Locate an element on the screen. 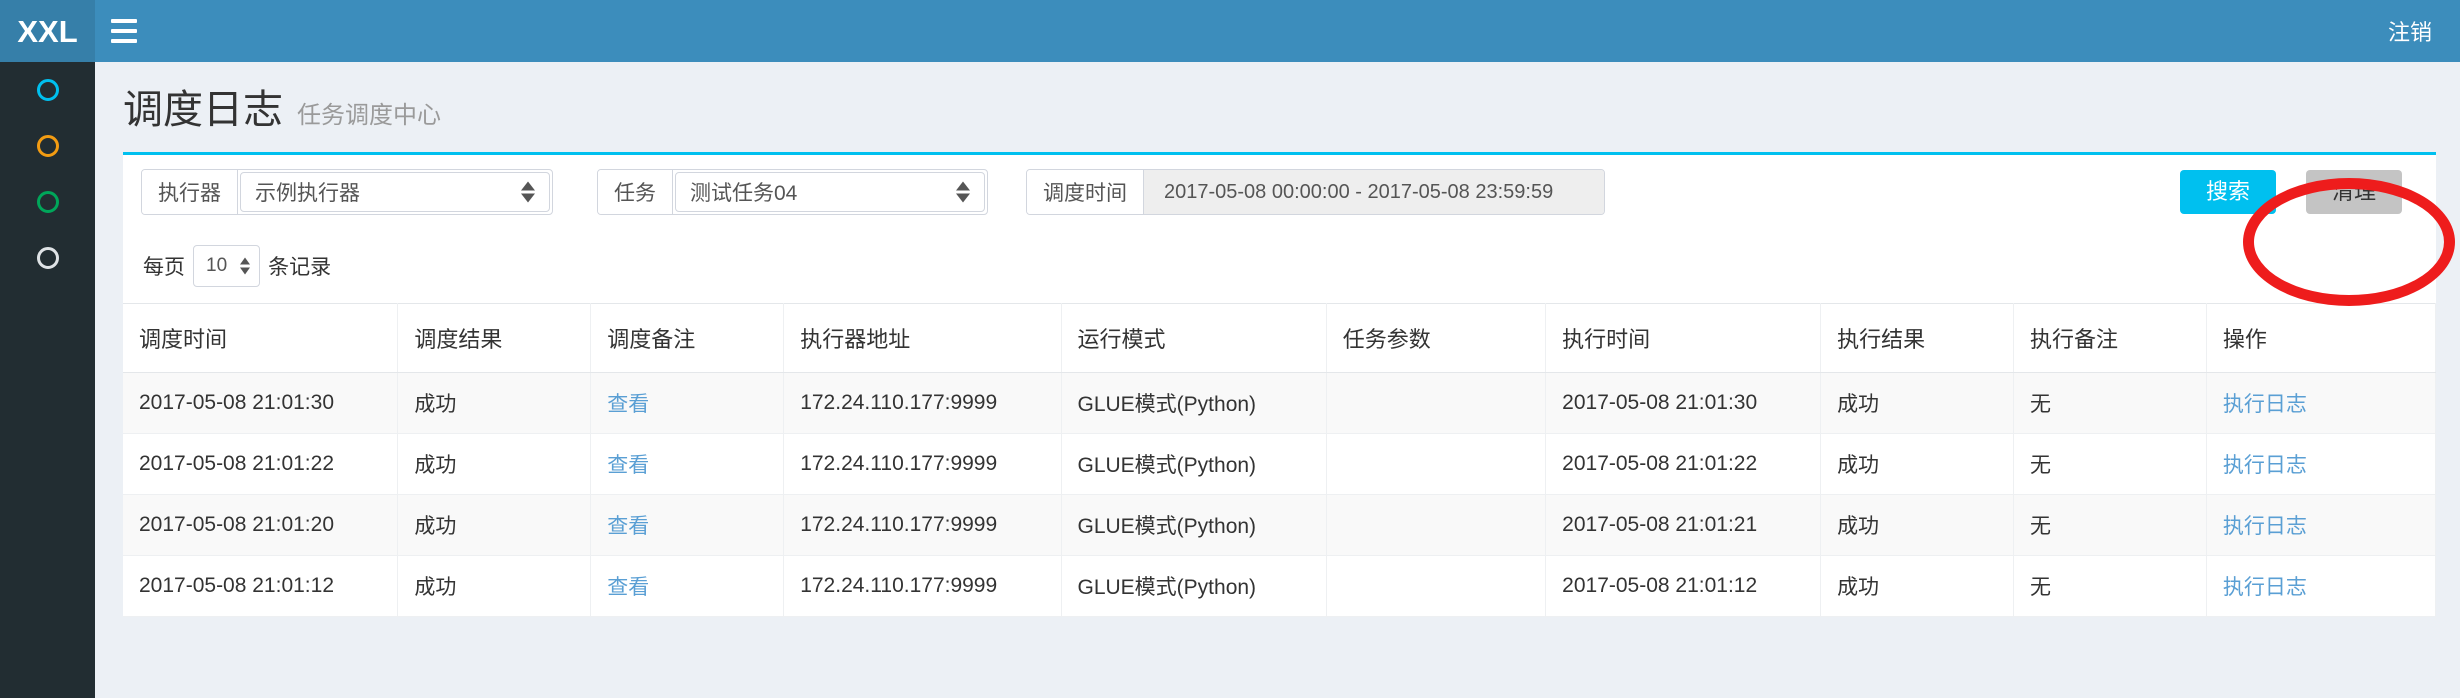 This screenshot has width=2460, height=698. col-header-exec-note: 执行备注 is located at coordinates (2110, 338).